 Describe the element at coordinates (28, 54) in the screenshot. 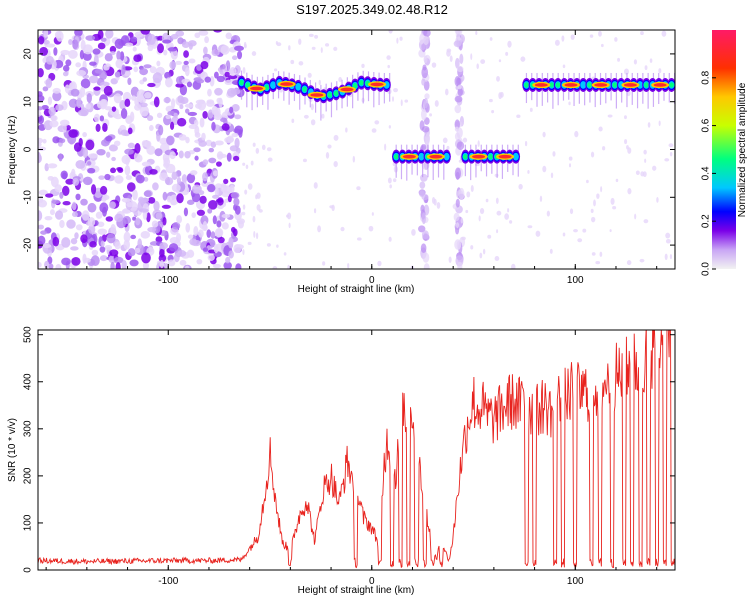

I see `spectrogram-ytick-label: 20` at that location.